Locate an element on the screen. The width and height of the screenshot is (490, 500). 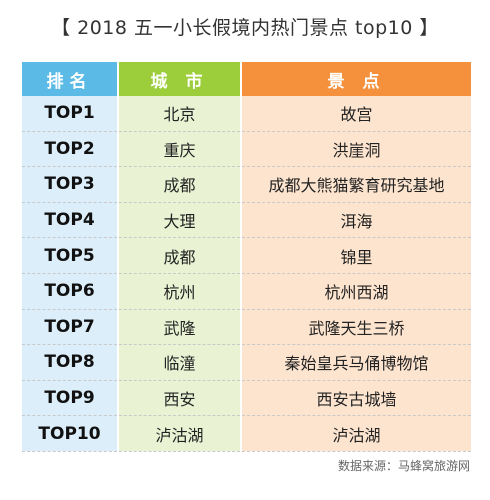
page-title: 【 2018 五一小长假境内热门景点 top10 】 is located at coordinates (245, 28).